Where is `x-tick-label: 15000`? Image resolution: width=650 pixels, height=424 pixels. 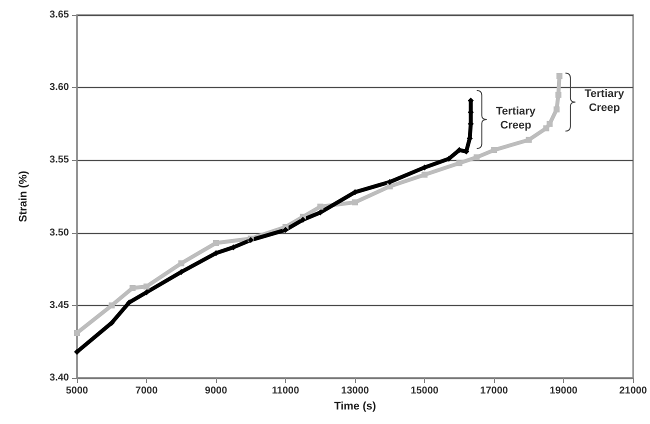 x-tick-label: 15000 is located at coordinates (424, 391).